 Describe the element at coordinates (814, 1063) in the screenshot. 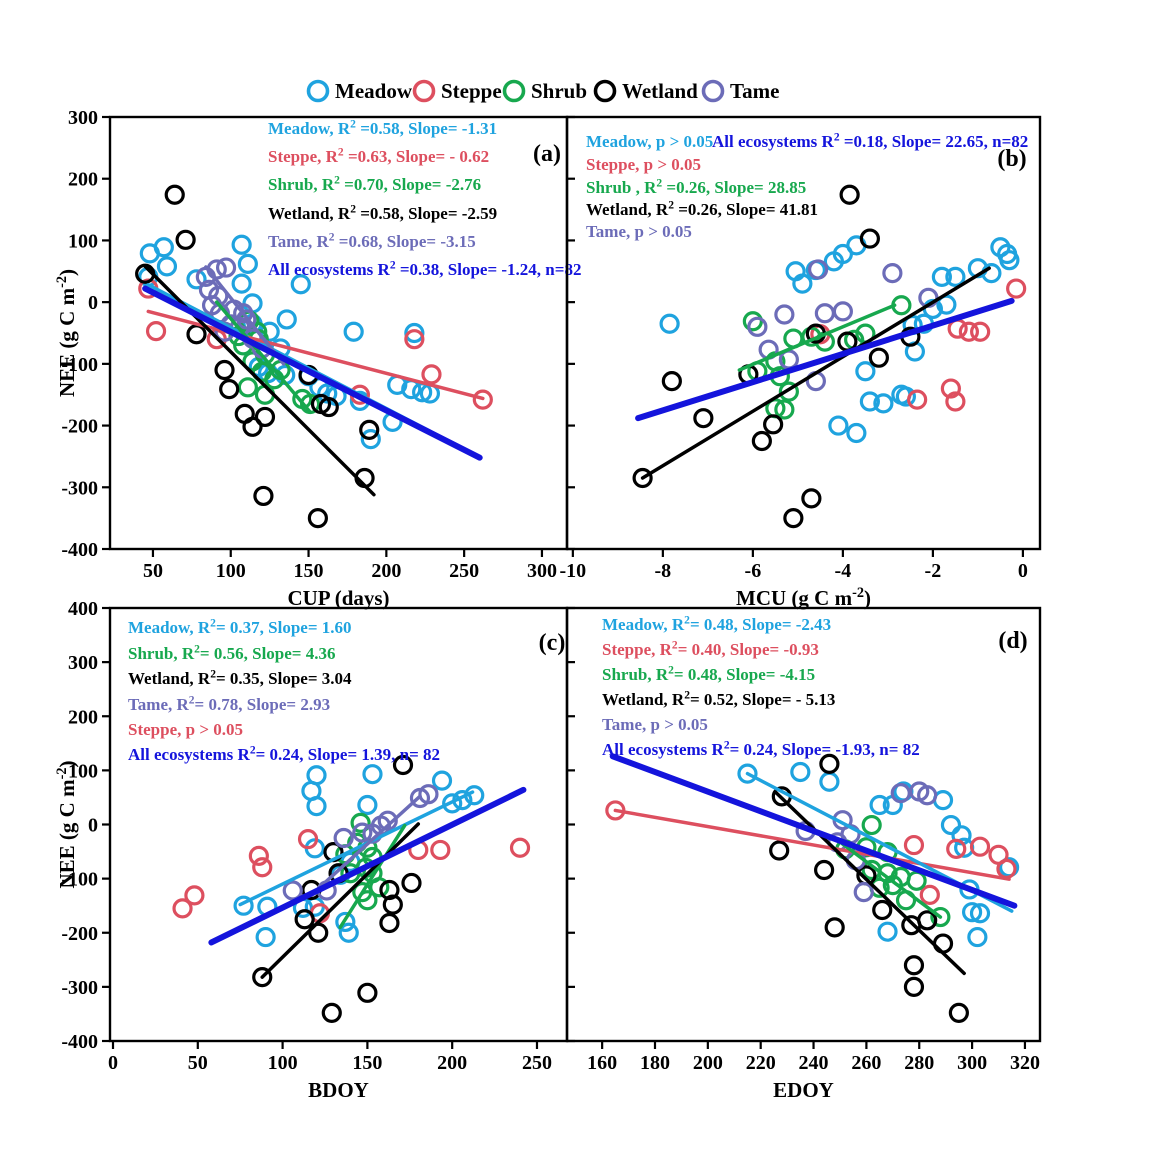

I see `panel-d-x-tick-label: 240` at that location.